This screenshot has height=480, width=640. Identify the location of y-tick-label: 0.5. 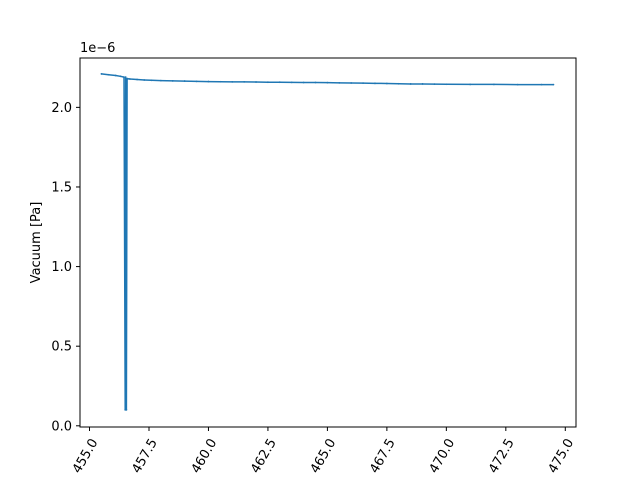
(61, 347).